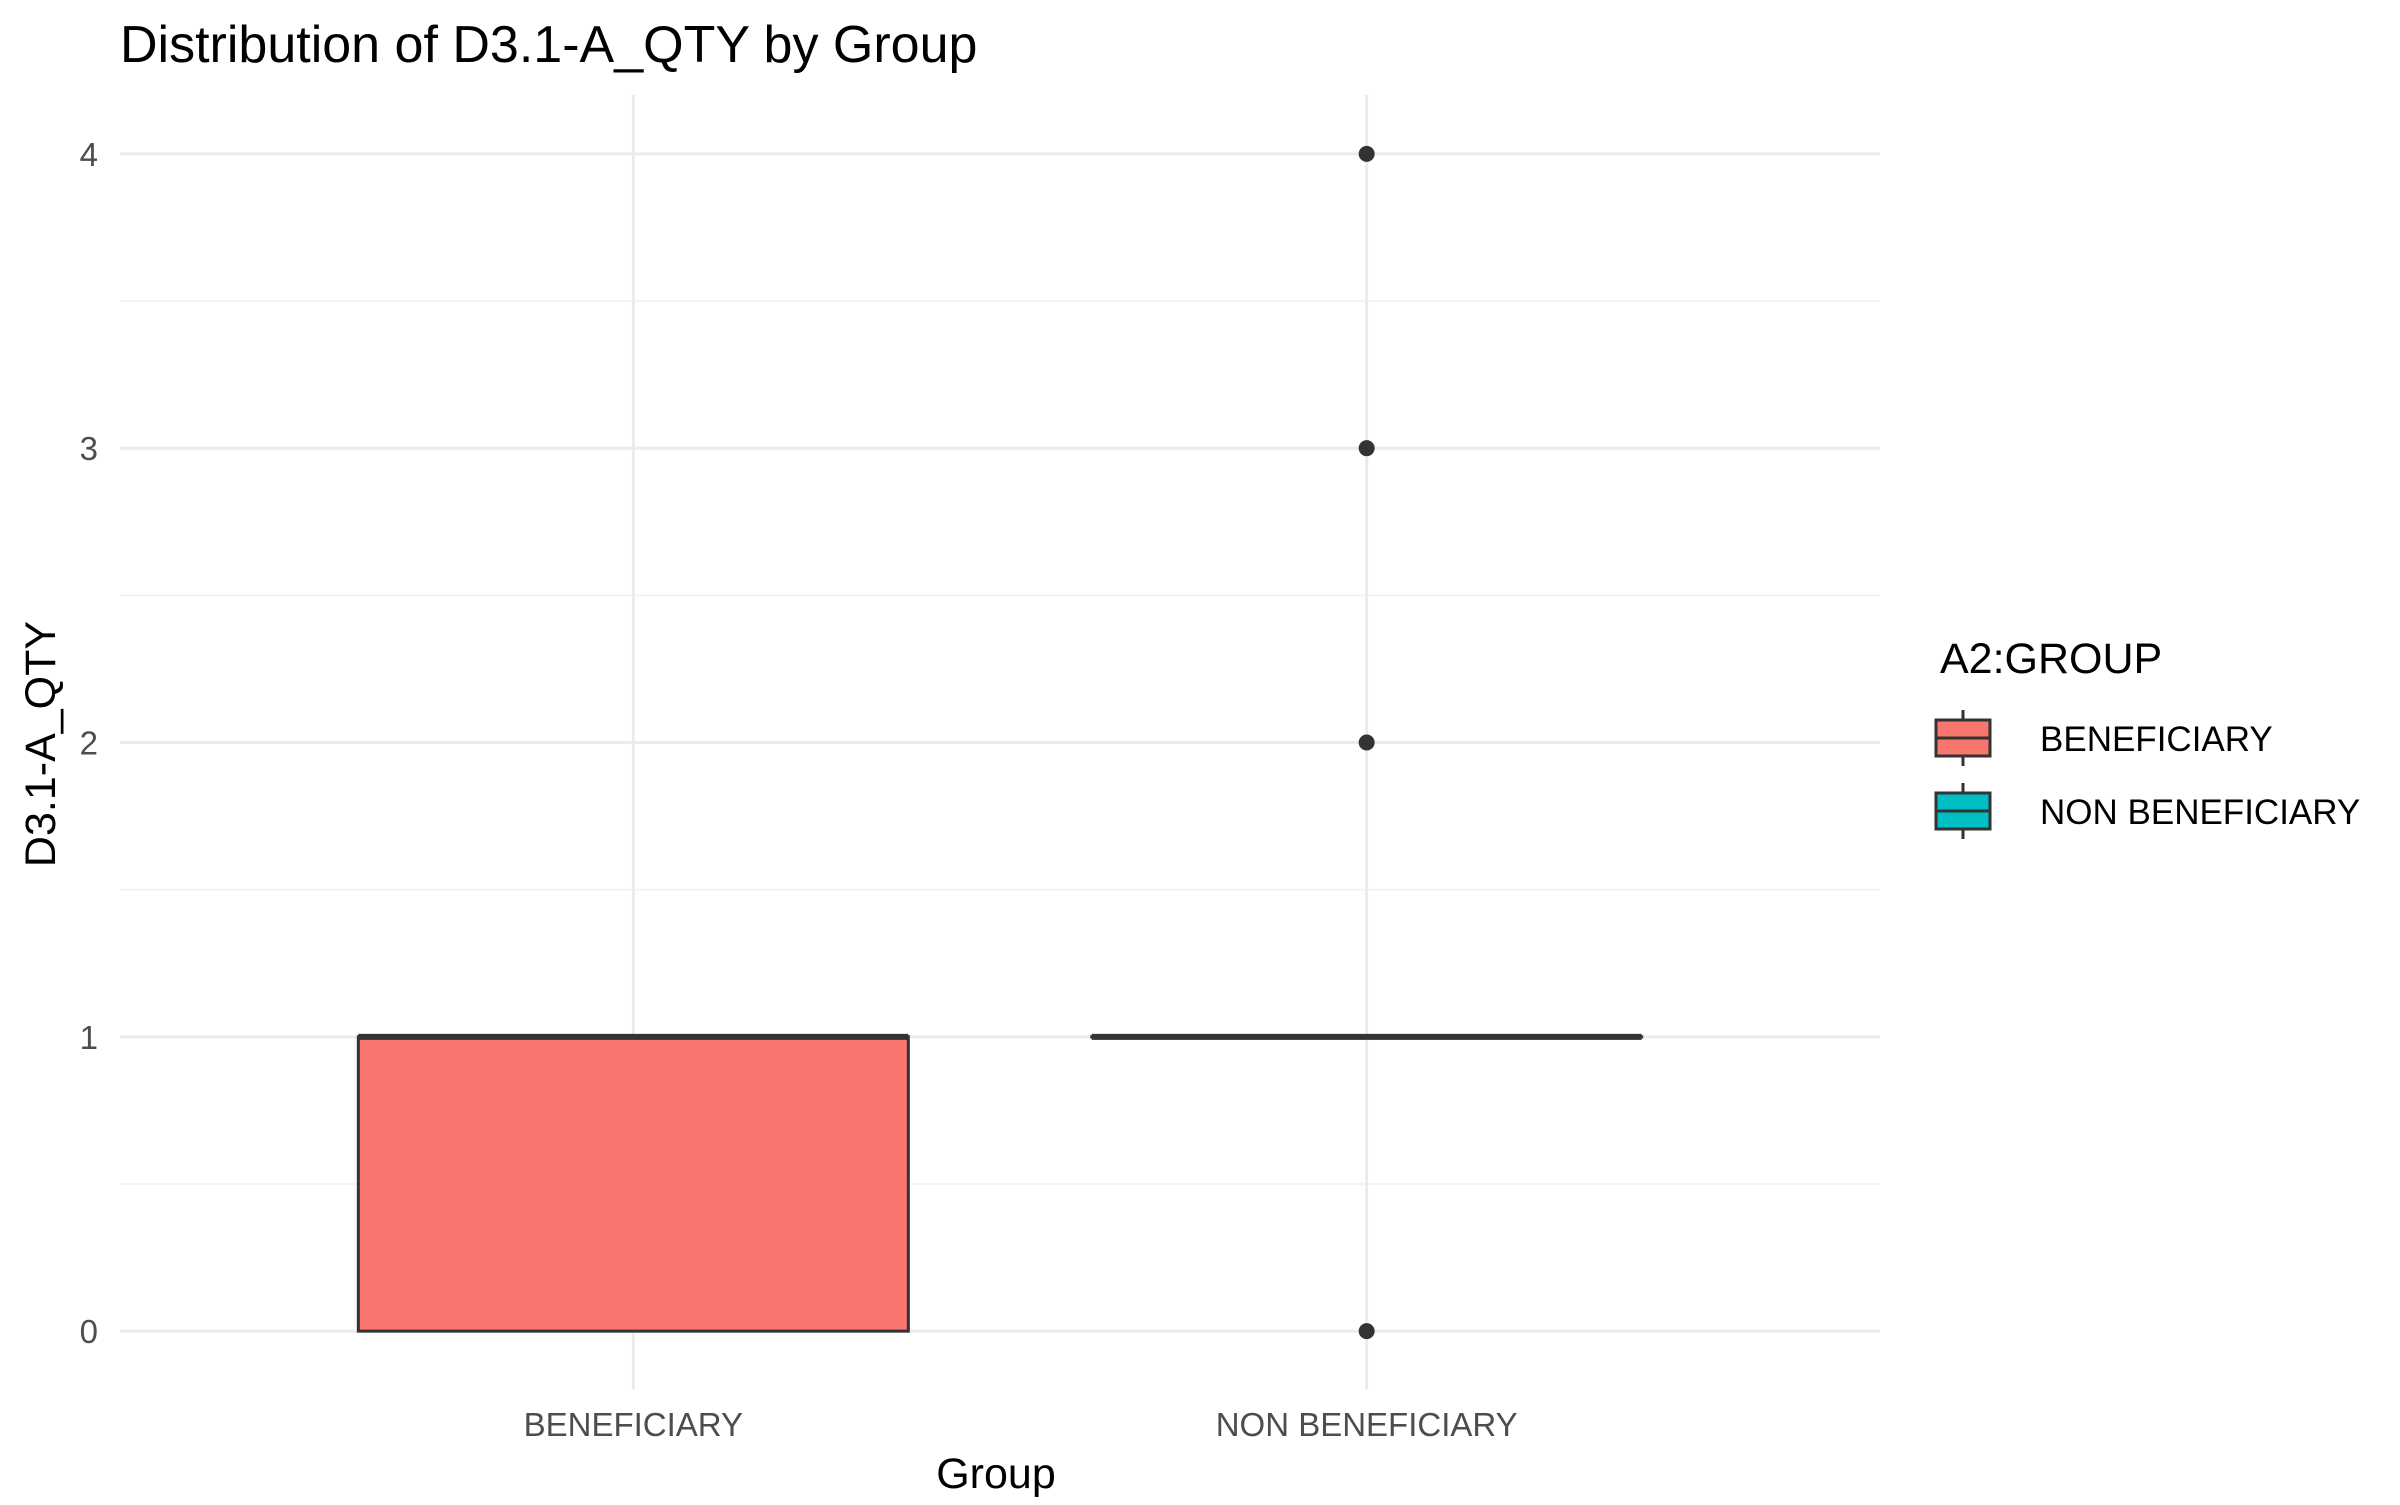  Describe the element at coordinates (89, 1037) in the screenshot. I see `y-tick-label: 1` at that location.